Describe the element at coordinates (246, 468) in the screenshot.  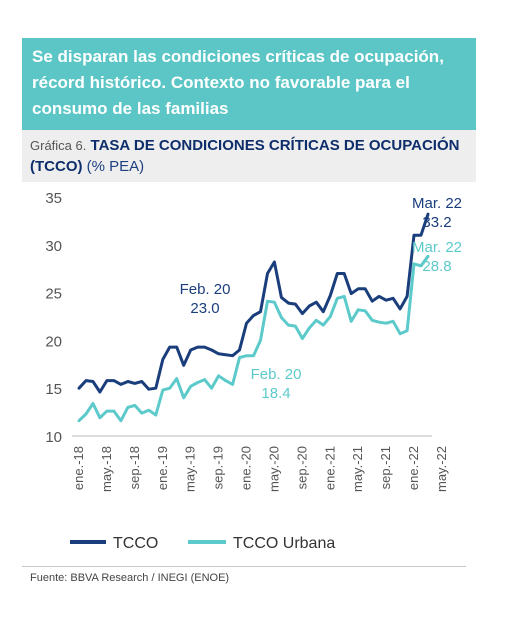
I see `x-tick-label: ene.-20` at that location.